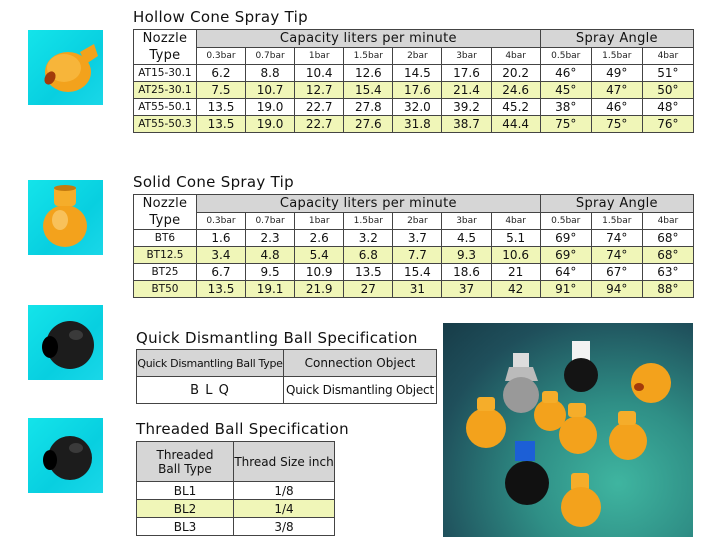  What do you see at coordinates (417, 107) in the screenshot?
I see `capacity-cell: 32.0` at bounding box center [417, 107].